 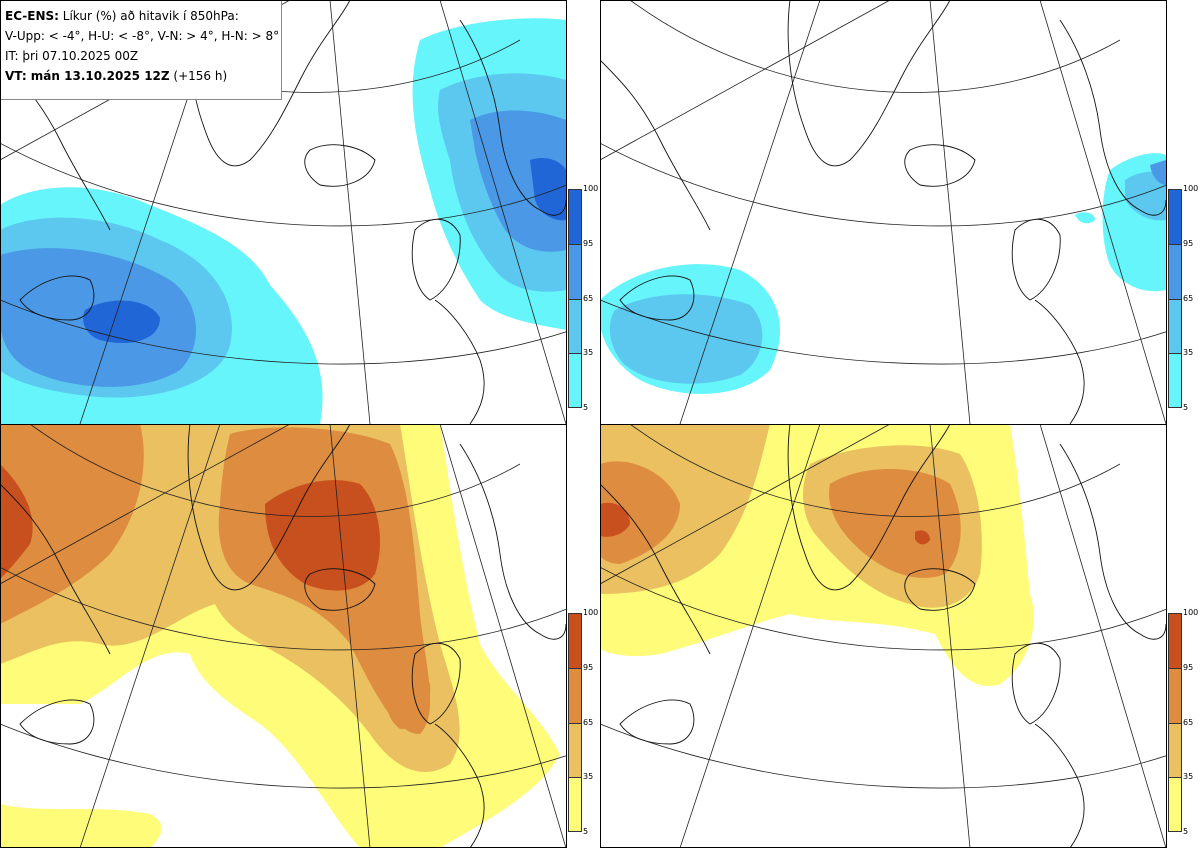 I want to click on colorbar-warm-plus8, so click(x=1175, y=722).